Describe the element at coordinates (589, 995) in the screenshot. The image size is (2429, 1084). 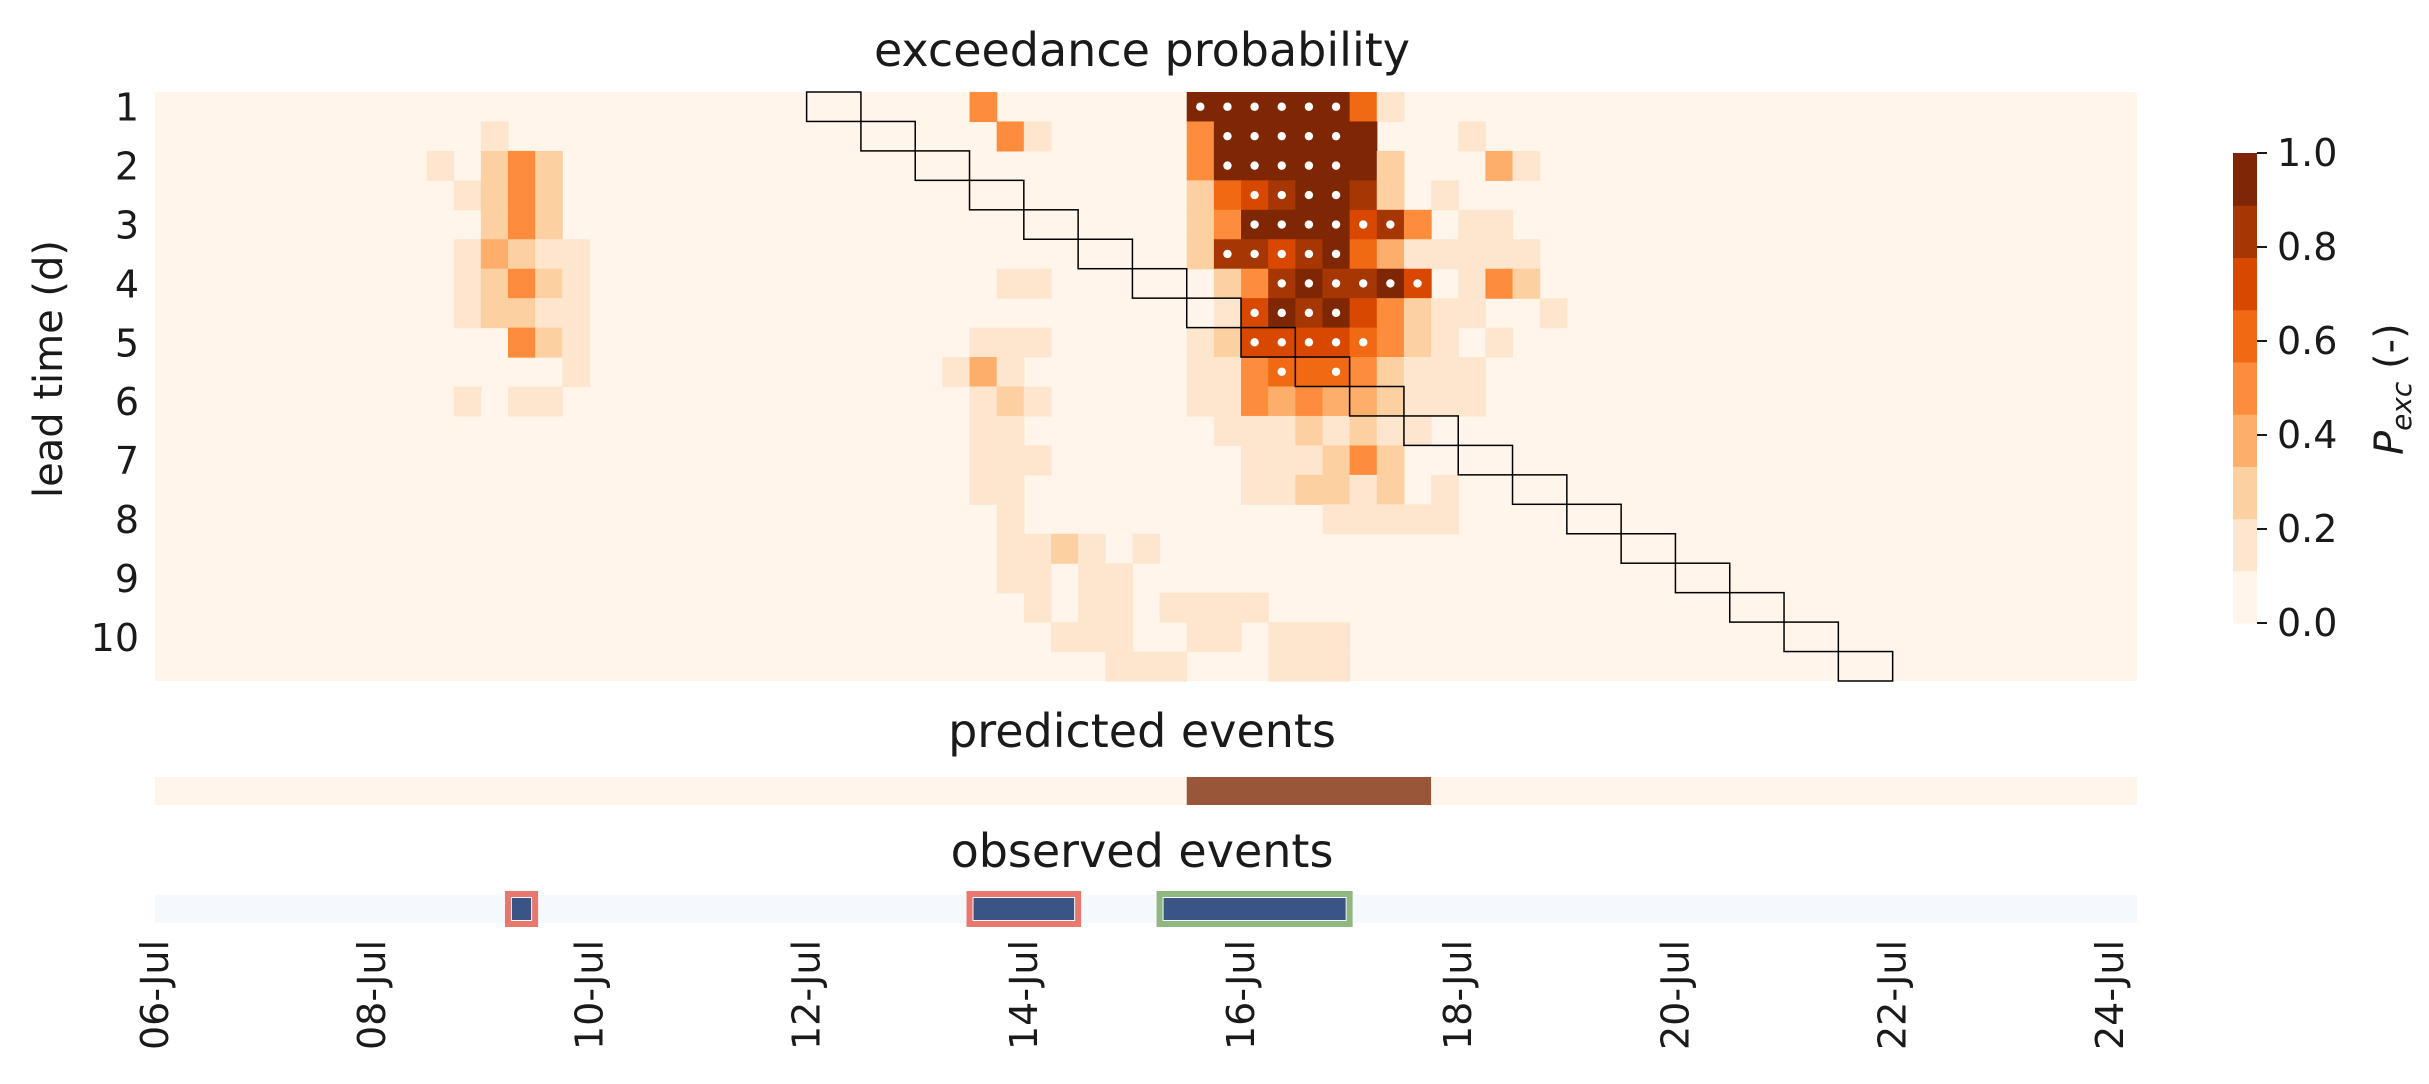
I see `x-tick-label: 10-Jul` at that location.